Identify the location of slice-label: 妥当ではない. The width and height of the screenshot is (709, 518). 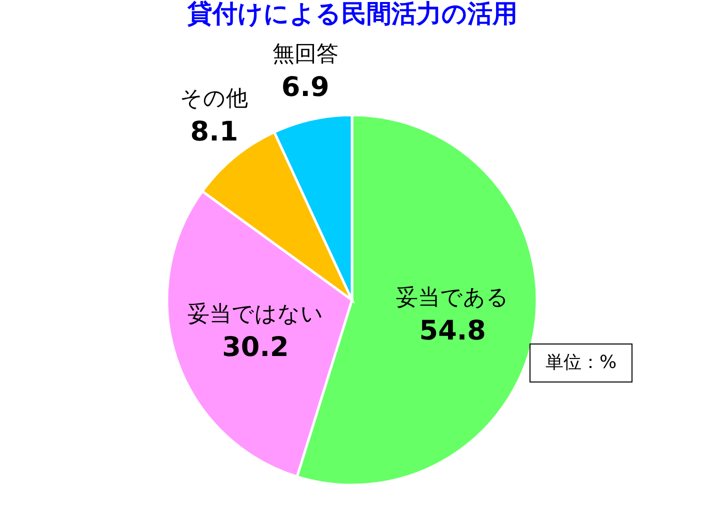
(255, 315).